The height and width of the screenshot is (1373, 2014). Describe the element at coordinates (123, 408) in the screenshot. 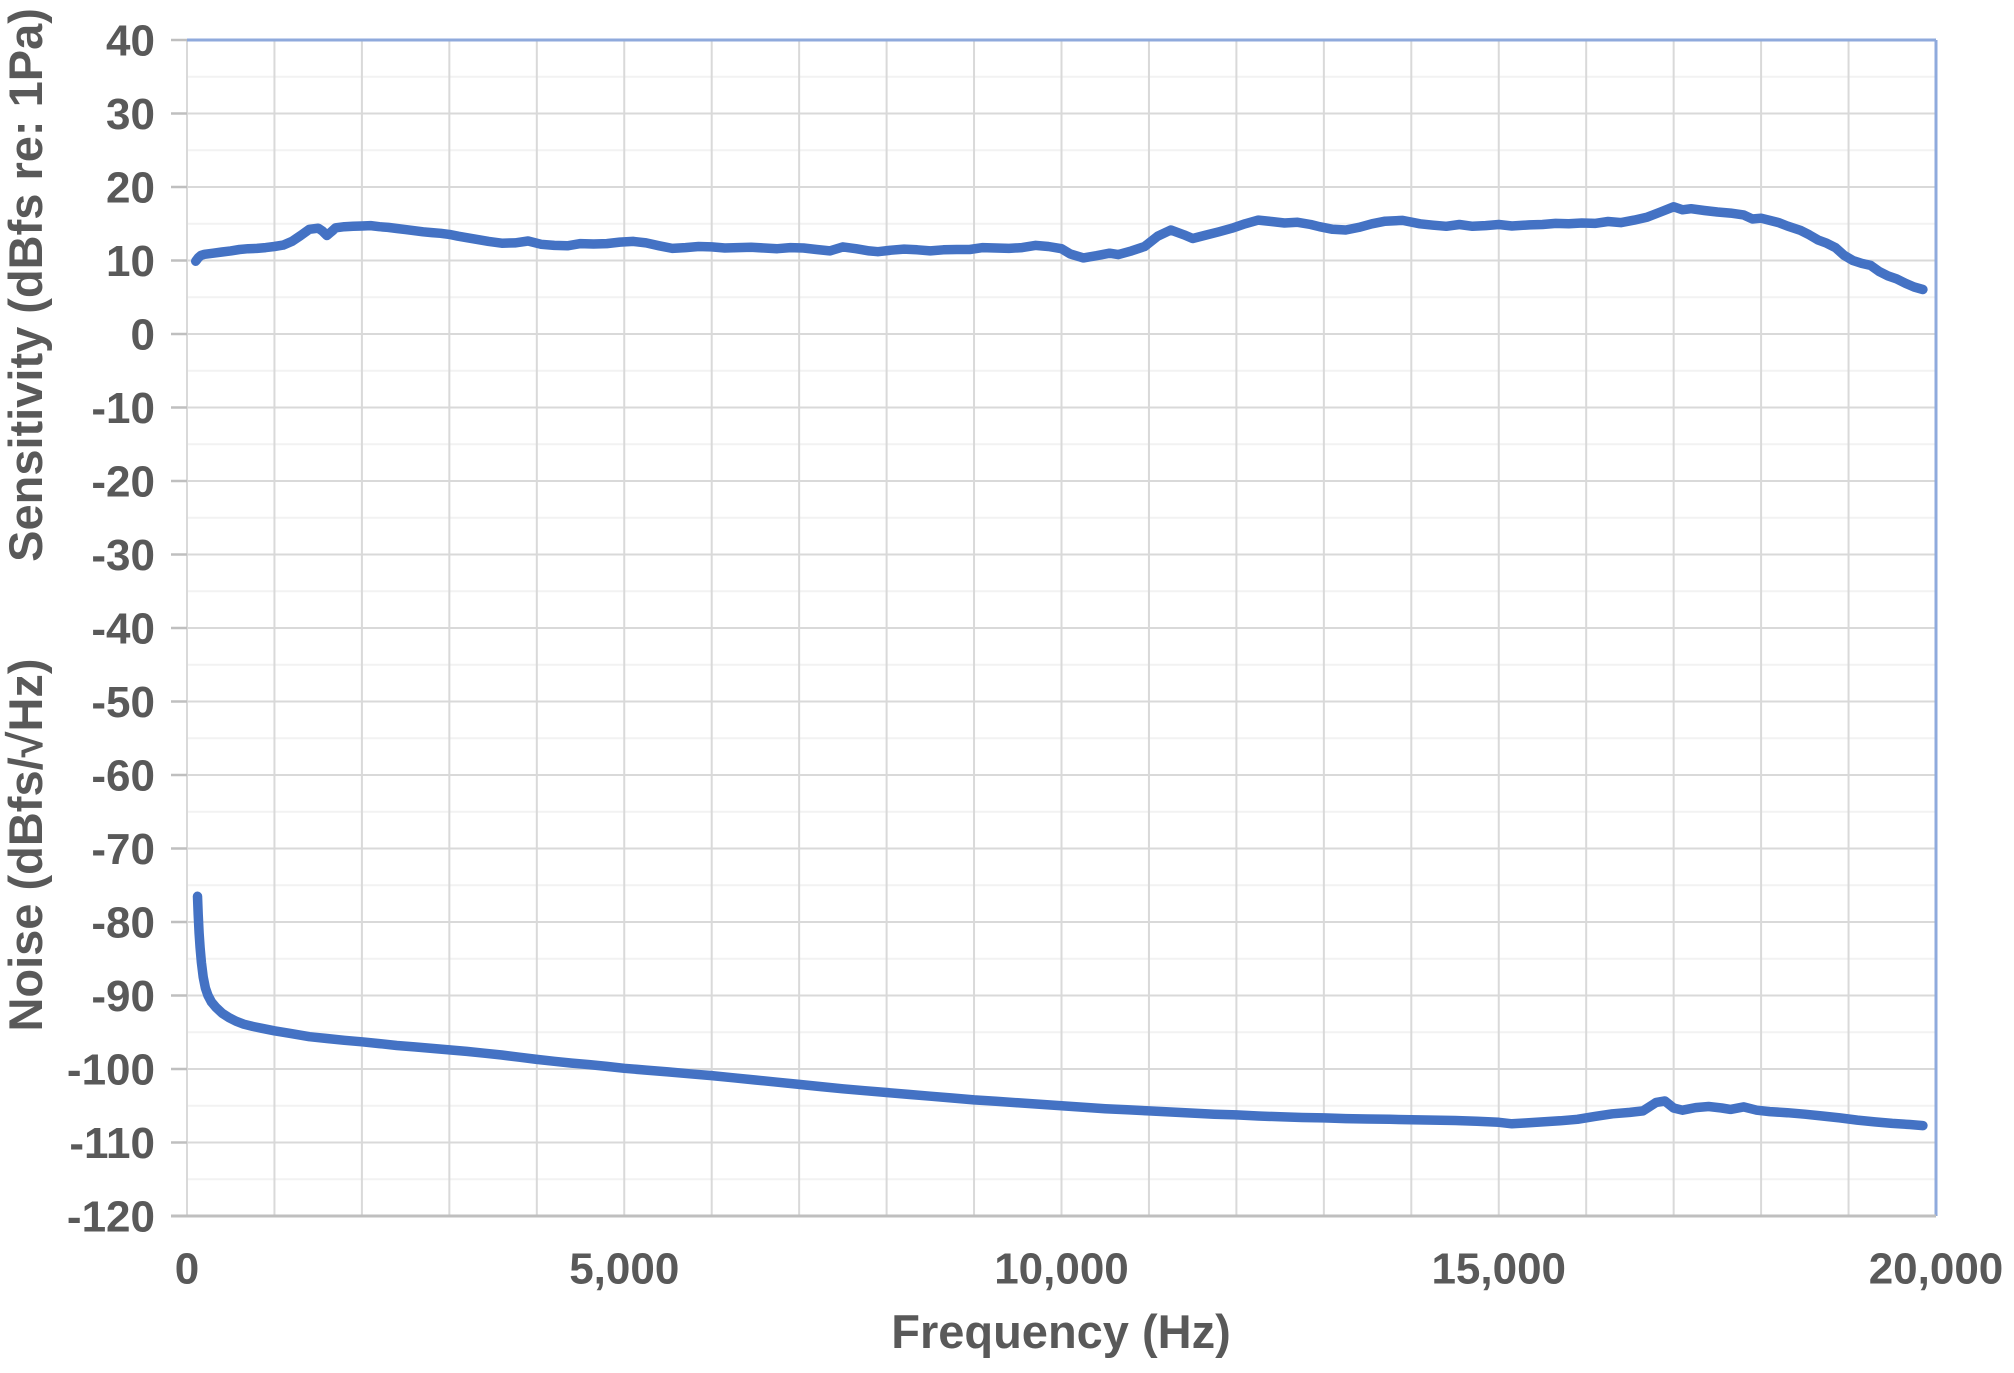

I see `y-tick-label: -10` at that location.